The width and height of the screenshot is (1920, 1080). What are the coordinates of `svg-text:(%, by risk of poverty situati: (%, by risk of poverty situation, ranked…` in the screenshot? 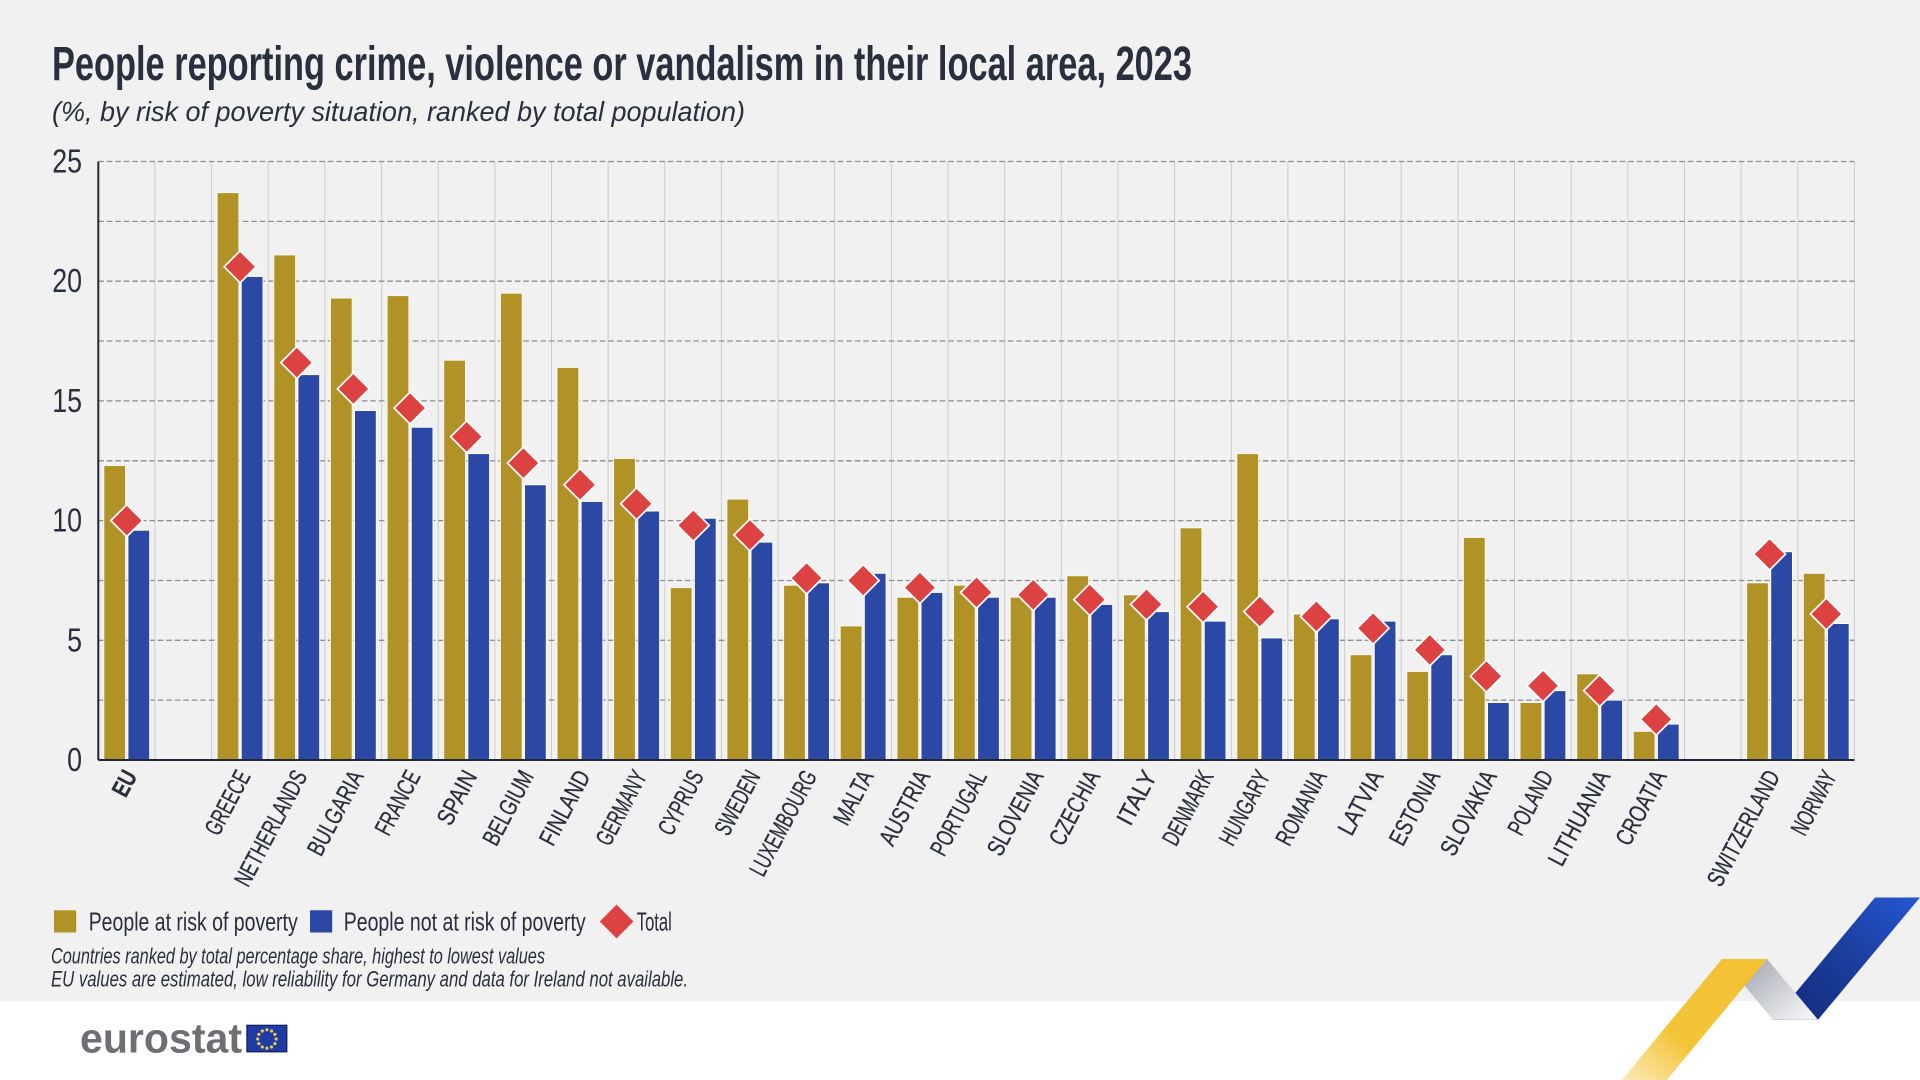 It's located at (398, 111).